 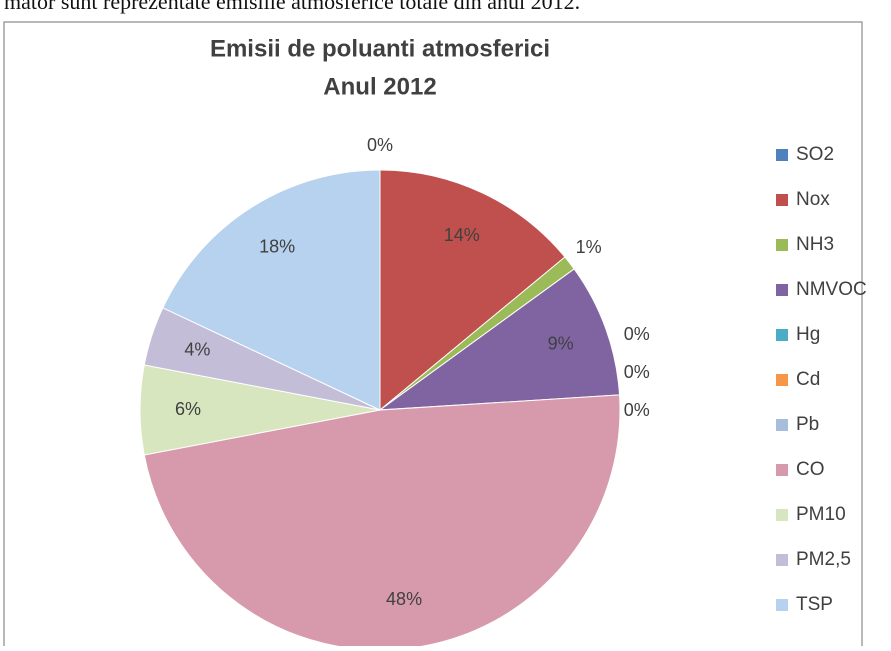 I want to click on legend-label: NH3, so click(x=815, y=244).